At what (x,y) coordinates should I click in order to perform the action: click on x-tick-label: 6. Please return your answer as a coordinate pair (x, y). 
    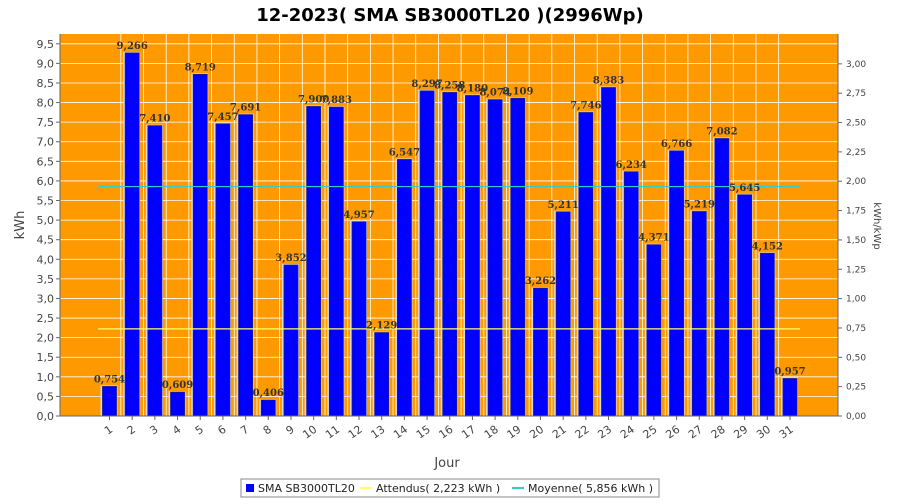
    Looking at the image, I should click on (221, 430).